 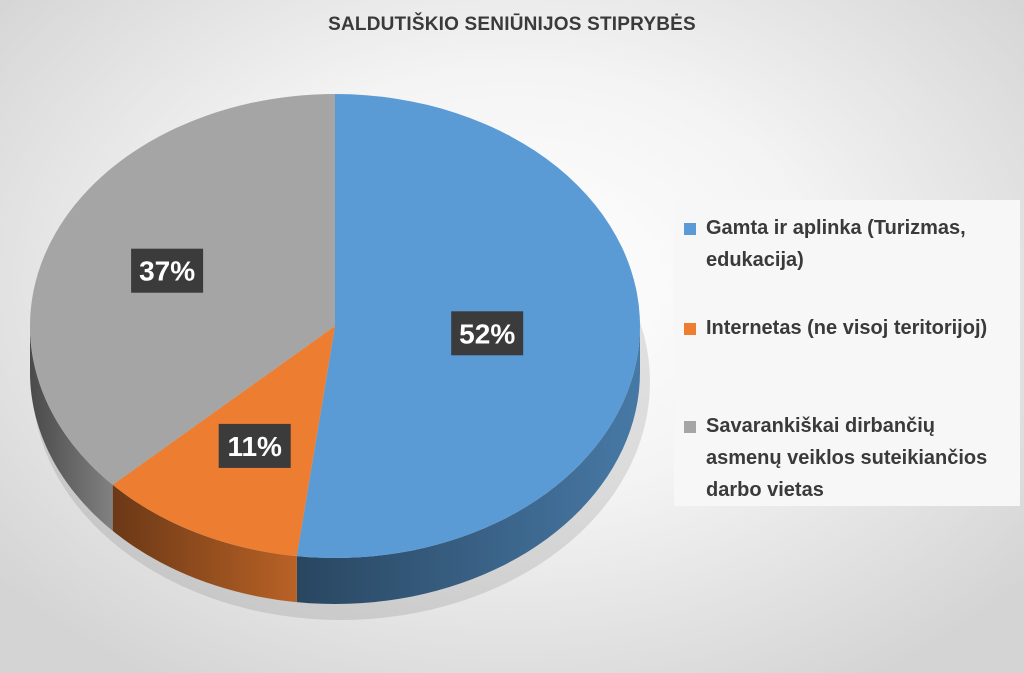 I want to click on data-label-0: 52%, so click(x=487, y=333).